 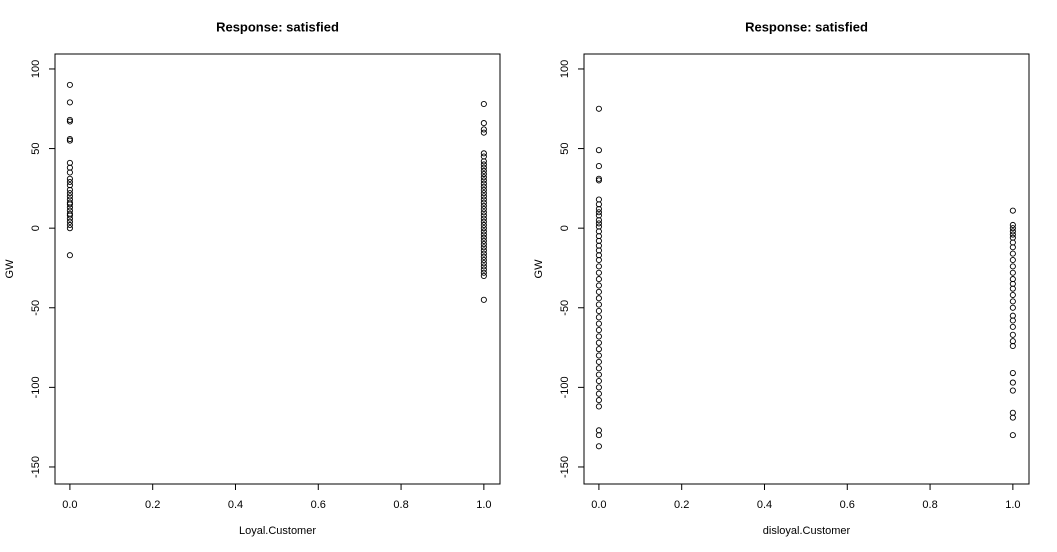 What do you see at coordinates (277, 531) in the screenshot?
I see `x-axis-label: Loyal.Customer` at bounding box center [277, 531].